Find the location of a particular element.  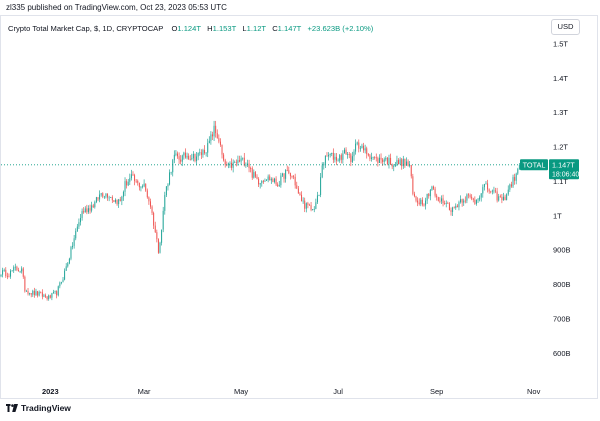

x-tick-label: 2023 is located at coordinates (50, 391).